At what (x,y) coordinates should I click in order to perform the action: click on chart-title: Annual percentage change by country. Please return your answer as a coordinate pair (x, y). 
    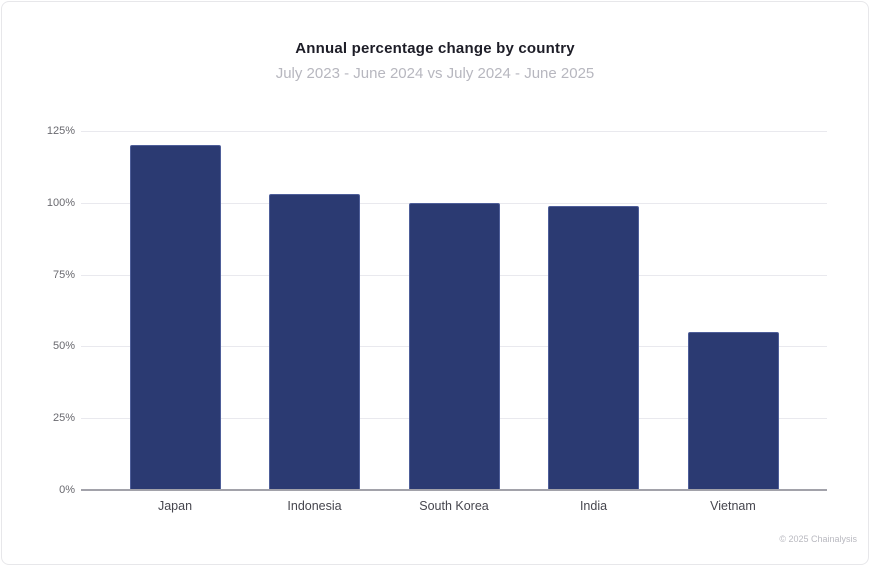
    Looking at the image, I should click on (435, 48).